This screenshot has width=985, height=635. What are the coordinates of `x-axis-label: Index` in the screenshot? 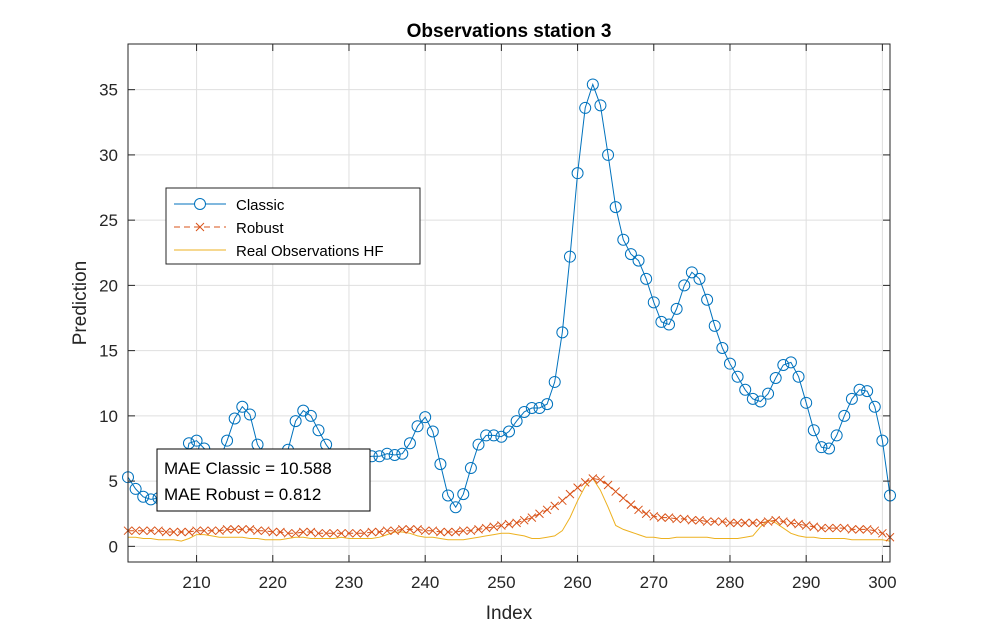 It's located at (509, 613).